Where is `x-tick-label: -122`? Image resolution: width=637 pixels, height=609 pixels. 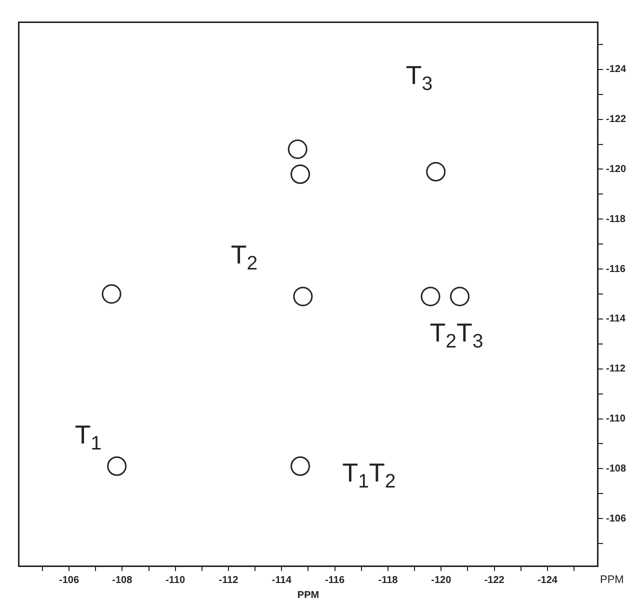 x-tick-label: -122 is located at coordinates (494, 580).